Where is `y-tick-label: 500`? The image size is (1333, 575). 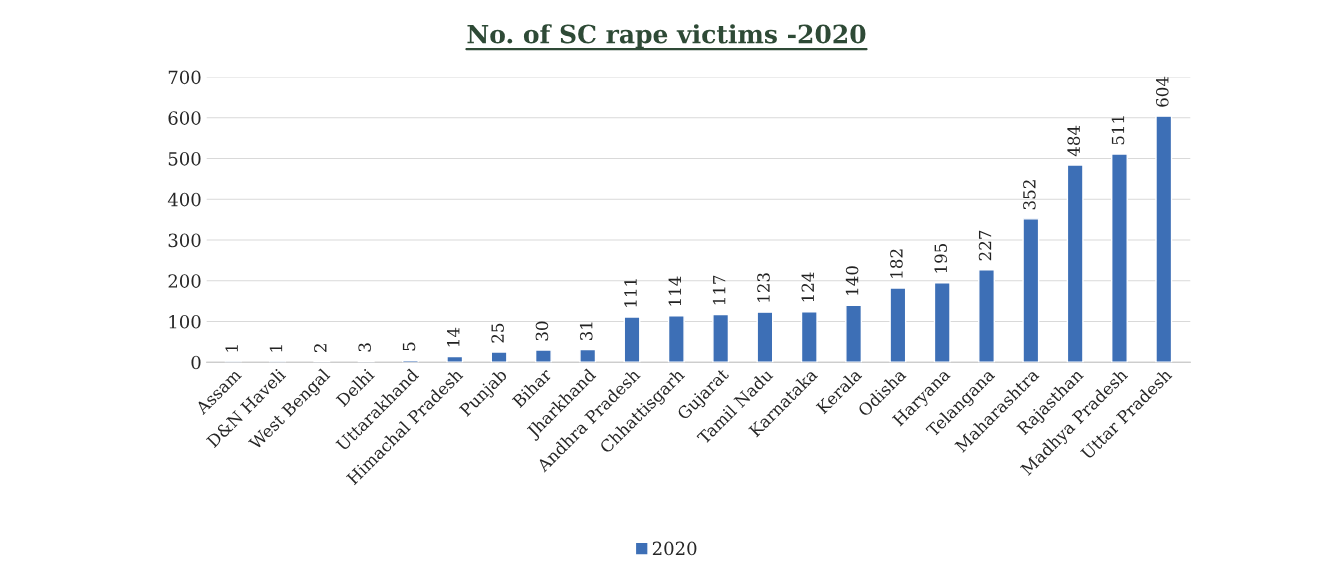 y-tick-label: 500 is located at coordinates (184, 158).